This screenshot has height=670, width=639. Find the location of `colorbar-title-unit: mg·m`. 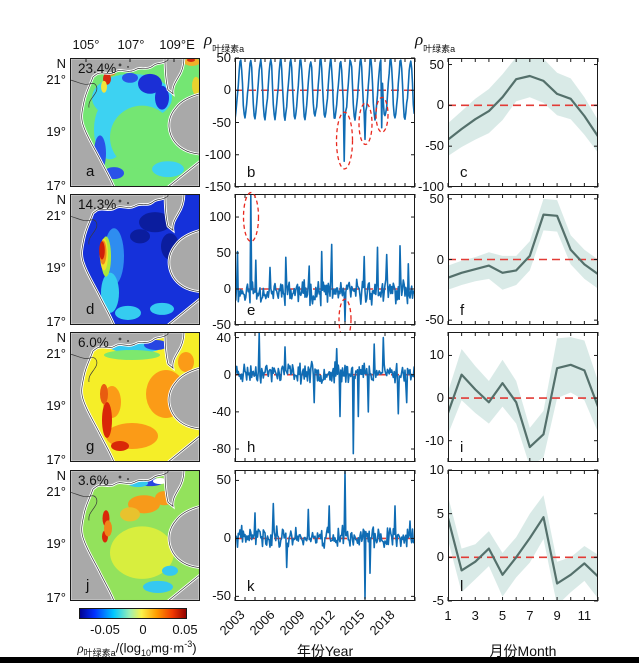

colorbar-title-unit: mg·m is located at coordinates (168, 648).